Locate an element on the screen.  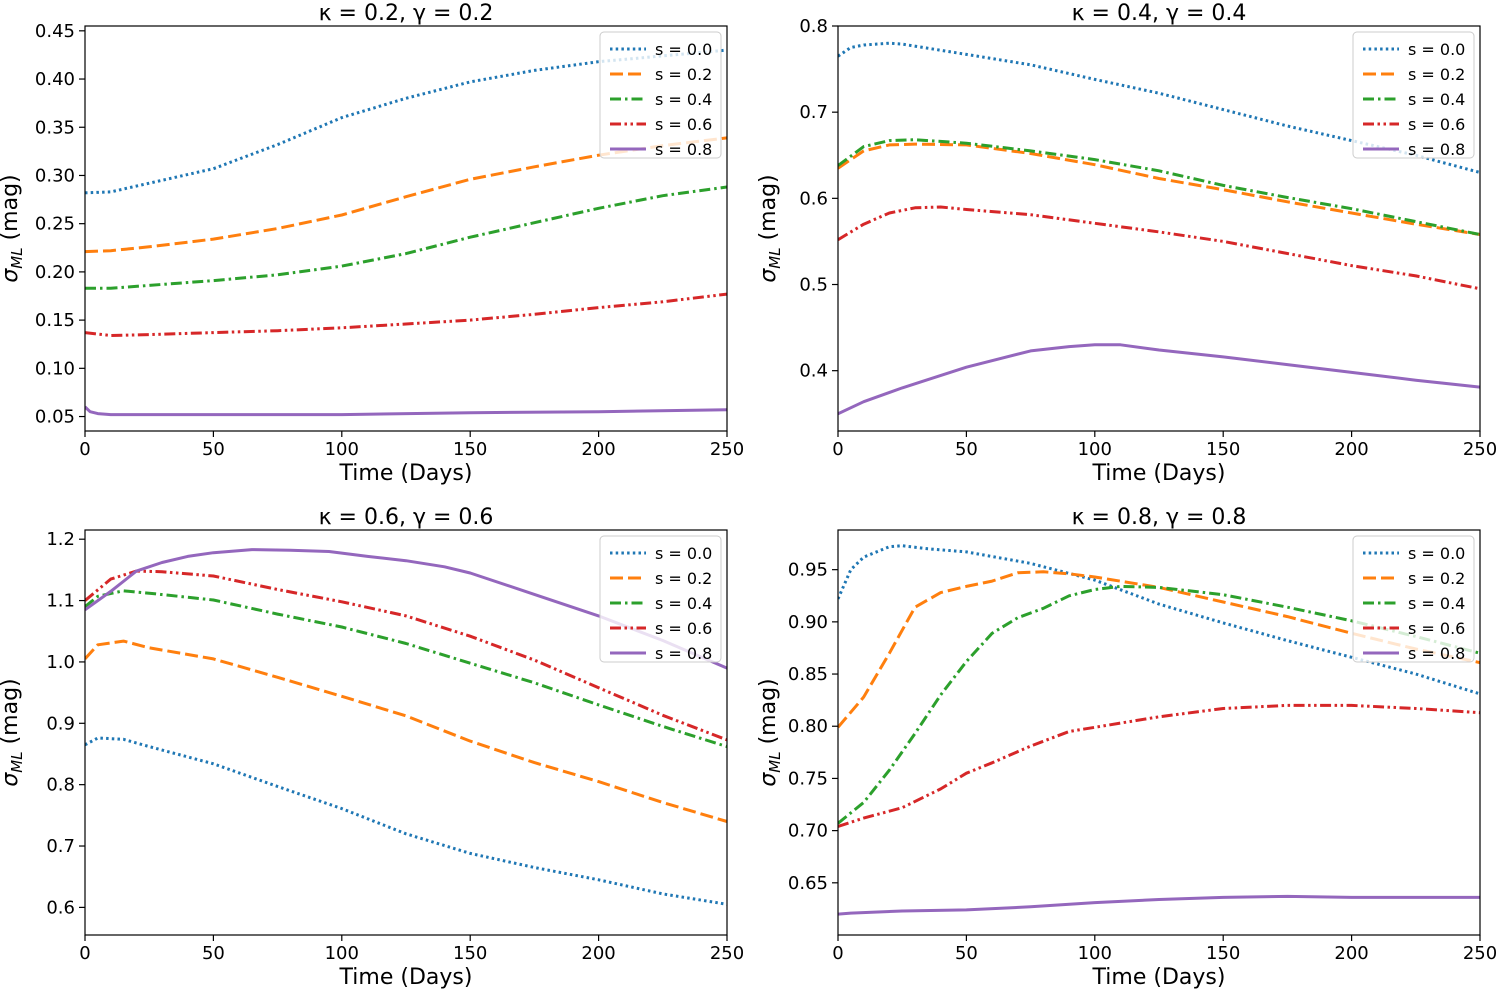
y-tick-label: 1.1 is located at coordinates (60, 601).